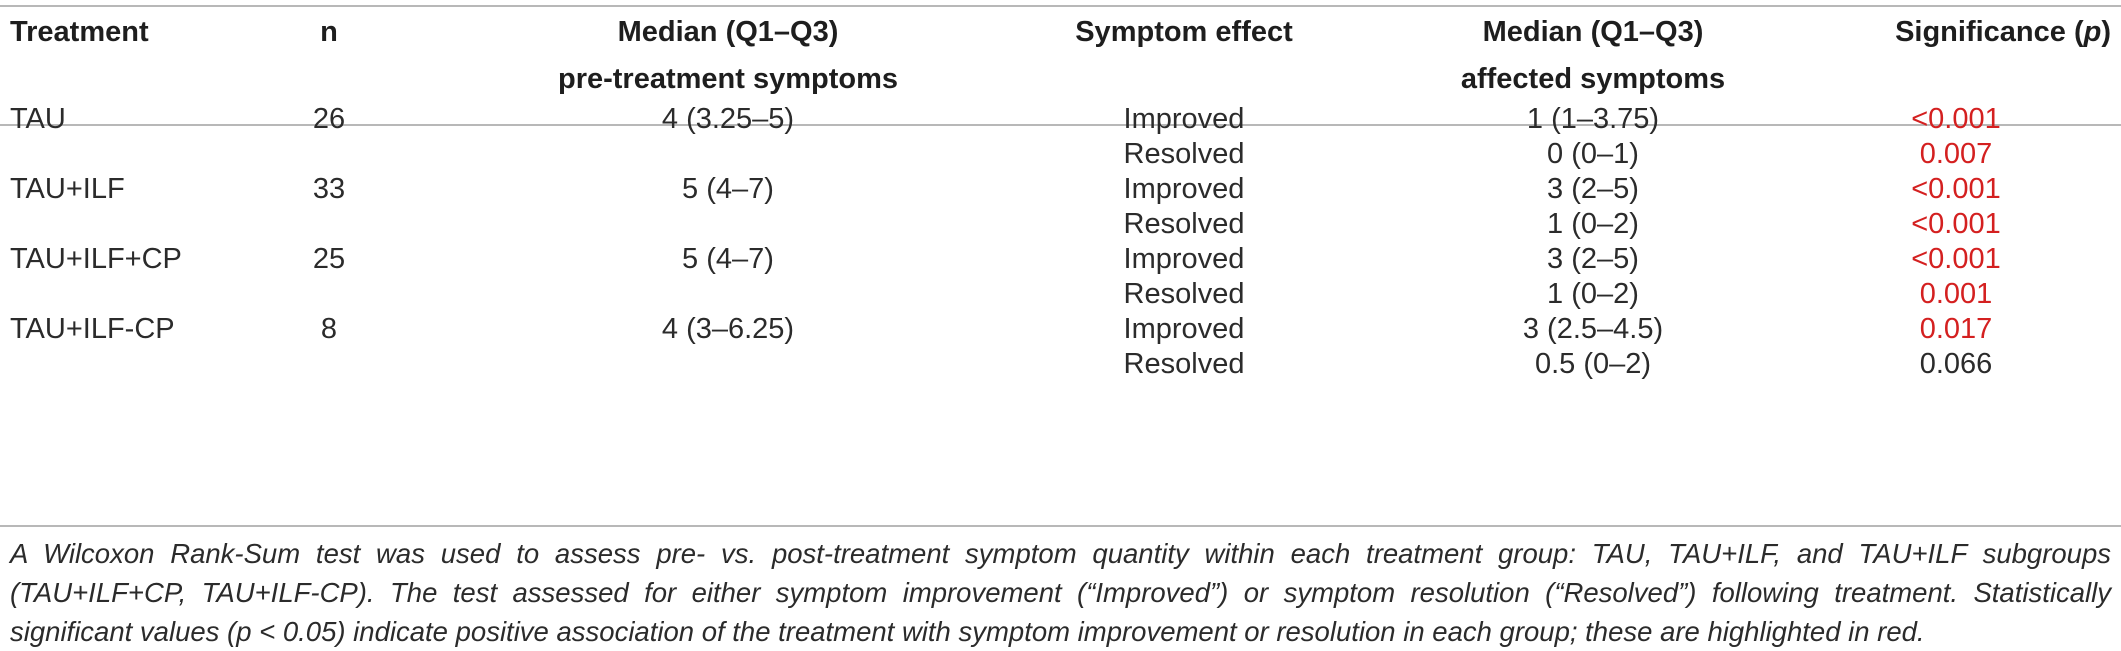  What do you see at coordinates (1956, 154) in the screenshot?
I see `cell-significance: 0.007` at bounding box center [1956, 154].